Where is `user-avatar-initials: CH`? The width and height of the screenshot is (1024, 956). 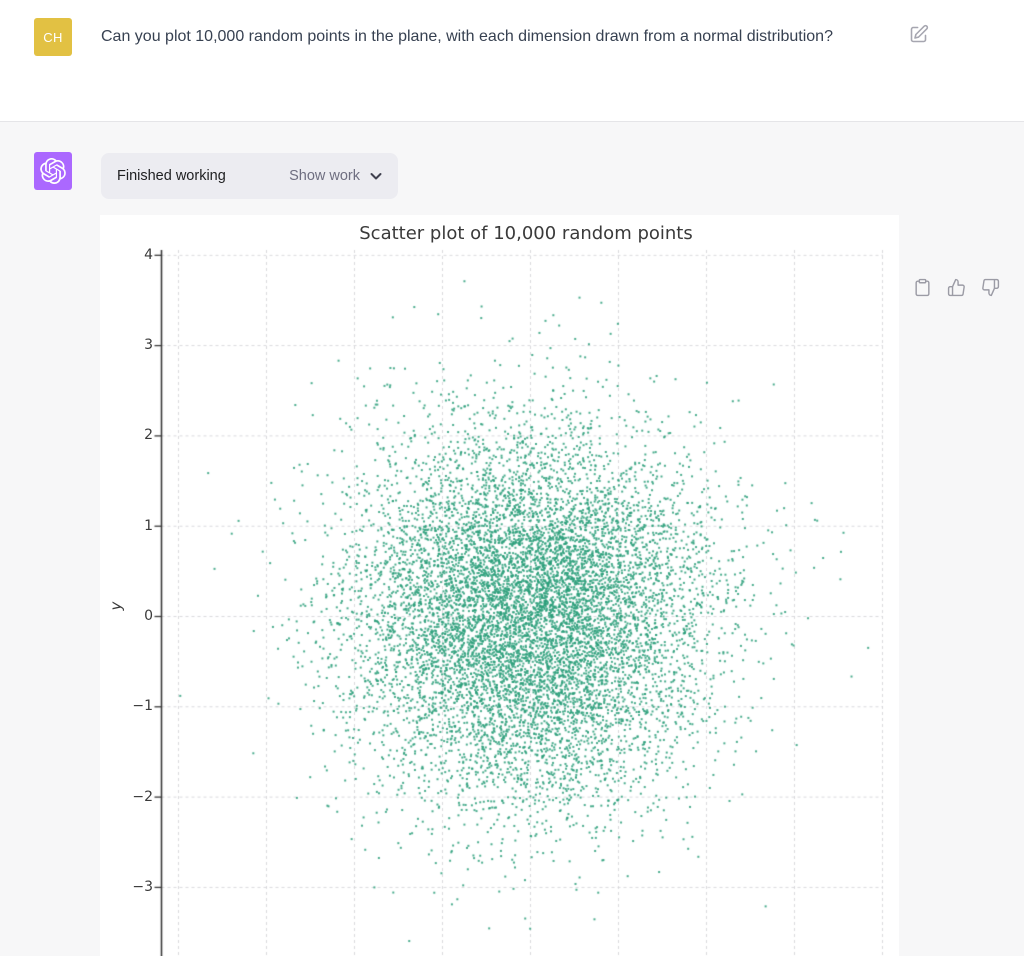 user-avatar-initials: CH is located at coordinates (53, 37).